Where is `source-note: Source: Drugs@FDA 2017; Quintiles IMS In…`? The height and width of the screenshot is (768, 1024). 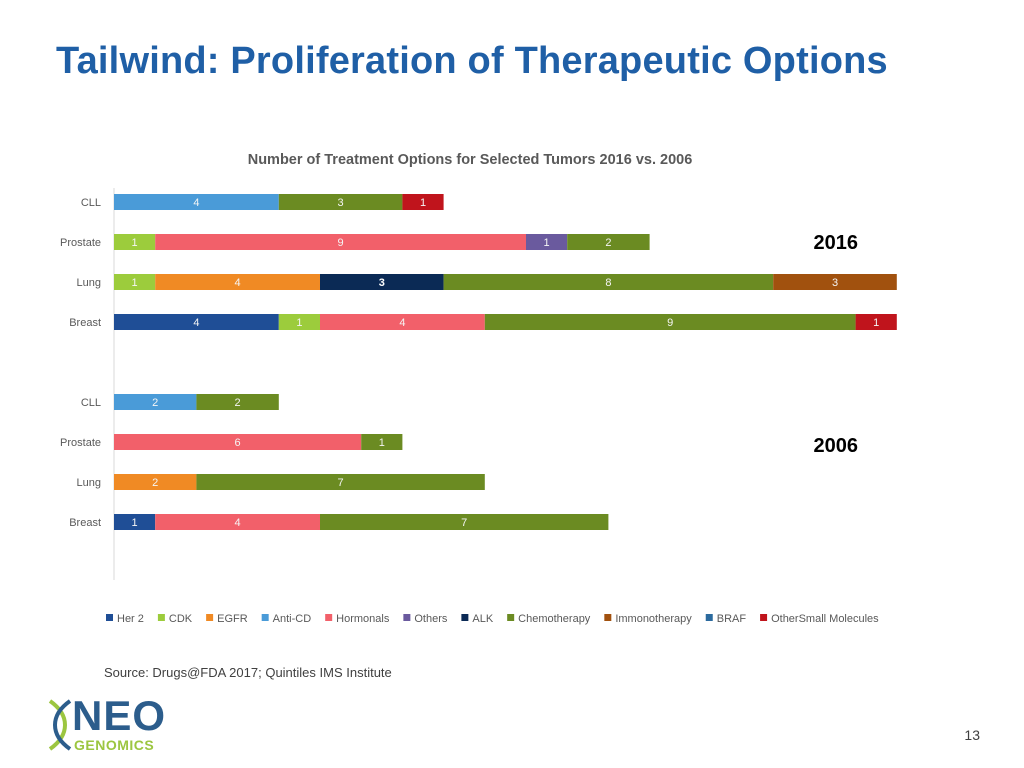
source-note: Source: Drugs@FDA 2017; Quintiles IMS In… is located at coordinates (248, 672).